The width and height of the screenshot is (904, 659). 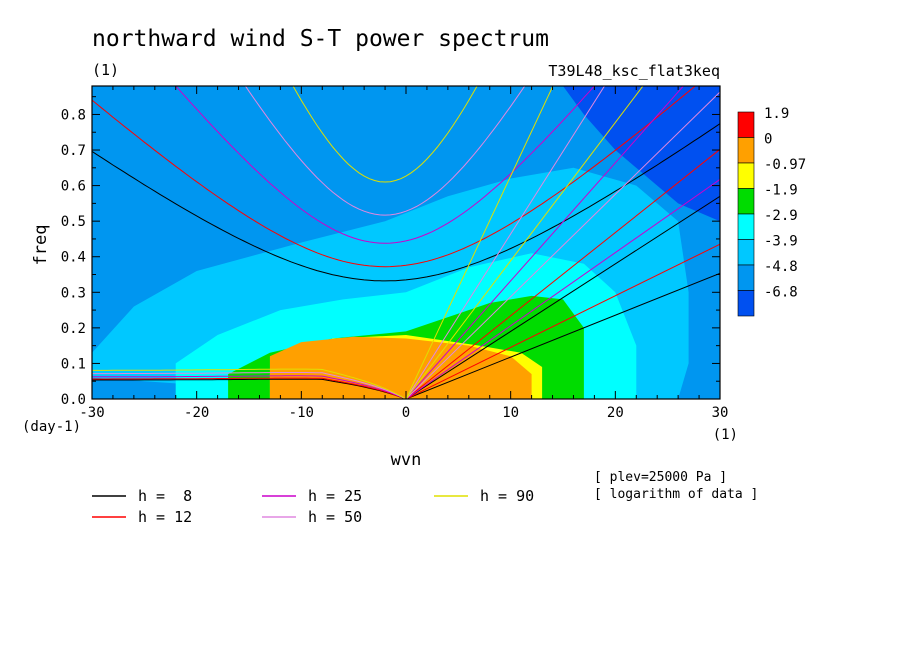 I want to click on note-pressure-level: [ plev=25000 Pa ], so click(x=660, y=477).